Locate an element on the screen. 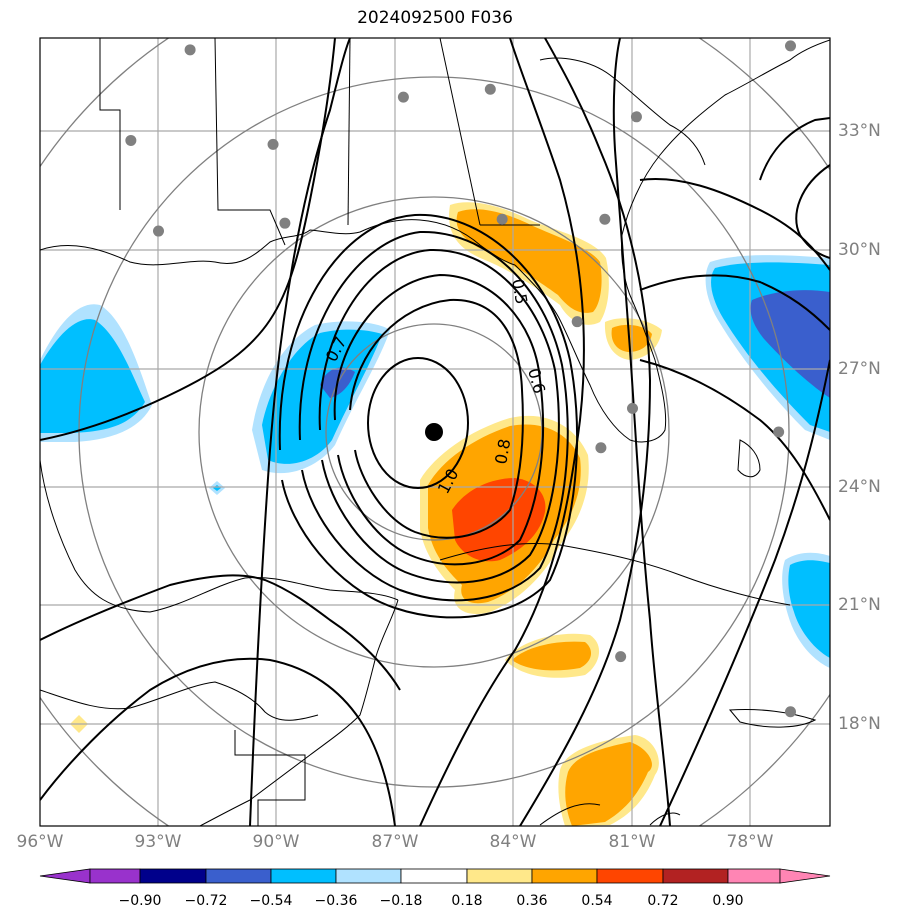 The height and width of the screenshot is (924, 900). lat-label: 21°N is located at coordinates (859, 605).